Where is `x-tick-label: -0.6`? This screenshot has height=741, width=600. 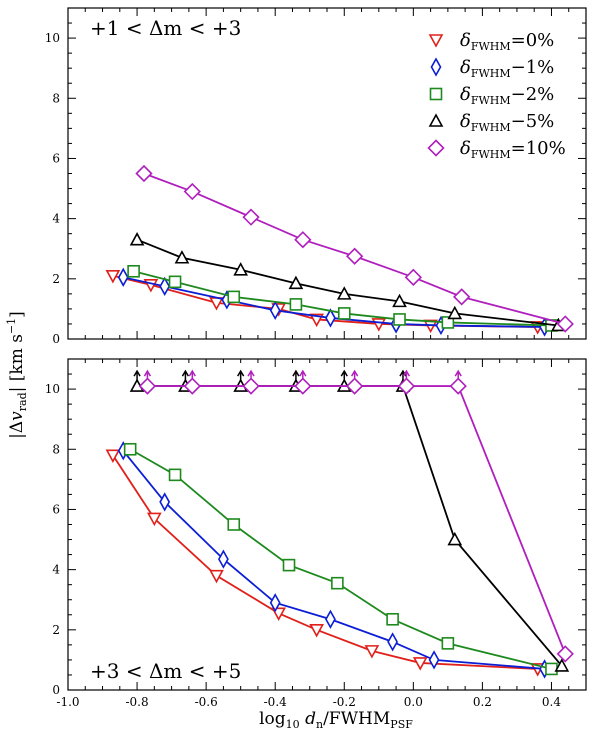 x-tick-label: -0.6 is located at coordinates (206, 702).